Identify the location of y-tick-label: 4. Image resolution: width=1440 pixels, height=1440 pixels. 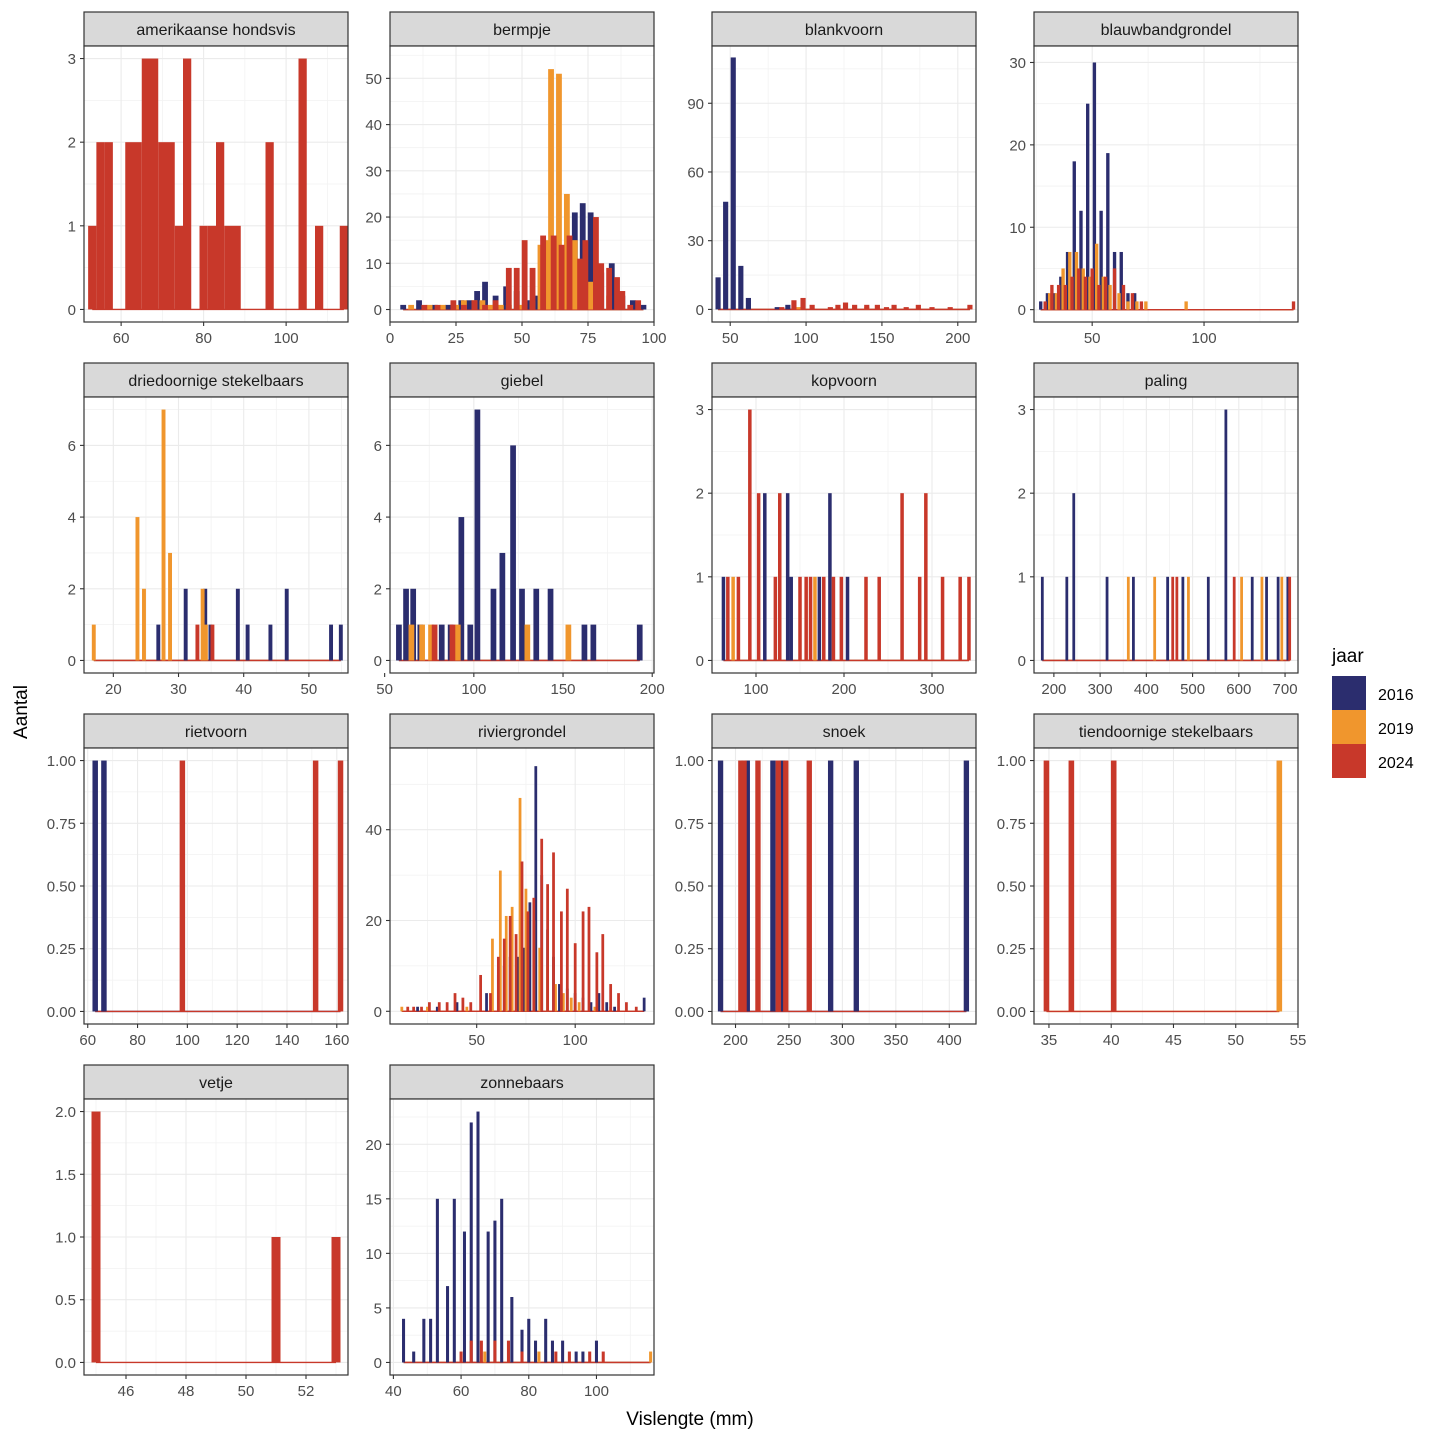
(378, 518).